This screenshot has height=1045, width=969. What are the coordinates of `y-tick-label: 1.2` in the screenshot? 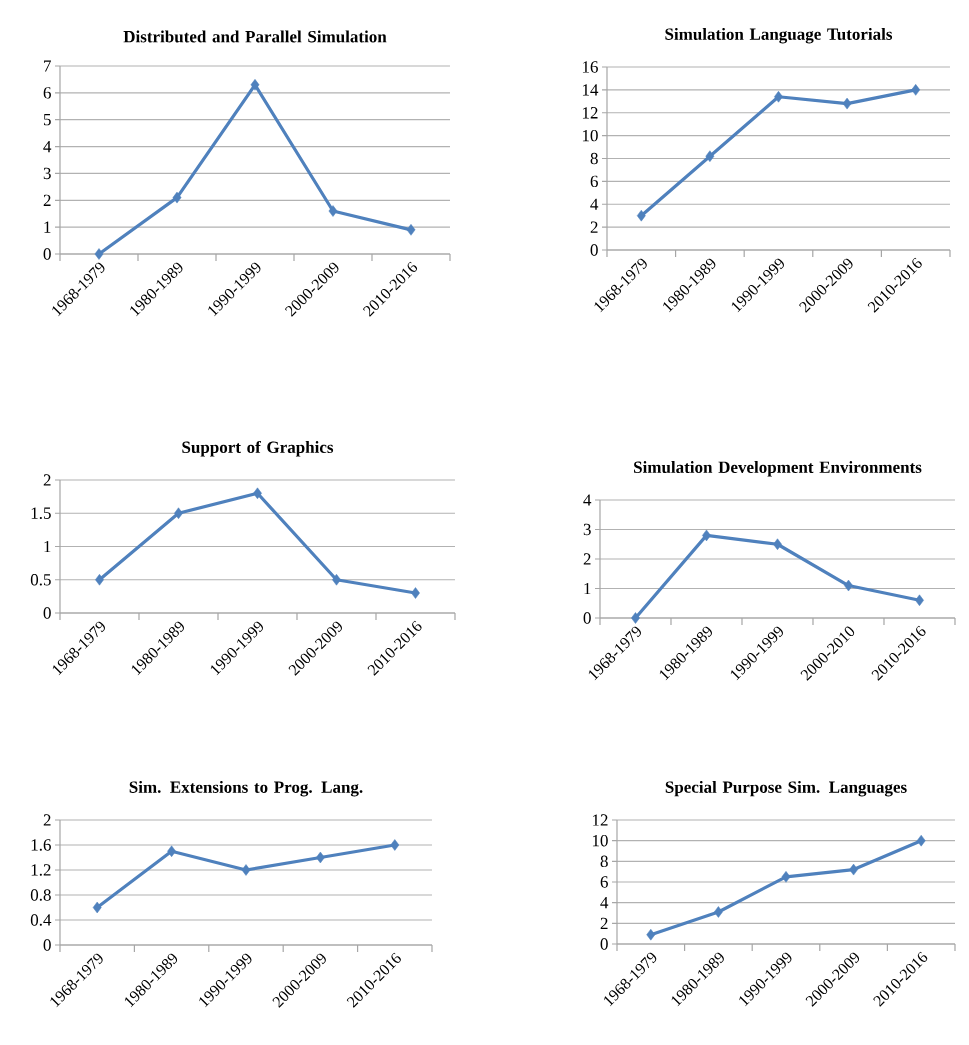 It's located at (41, 870).